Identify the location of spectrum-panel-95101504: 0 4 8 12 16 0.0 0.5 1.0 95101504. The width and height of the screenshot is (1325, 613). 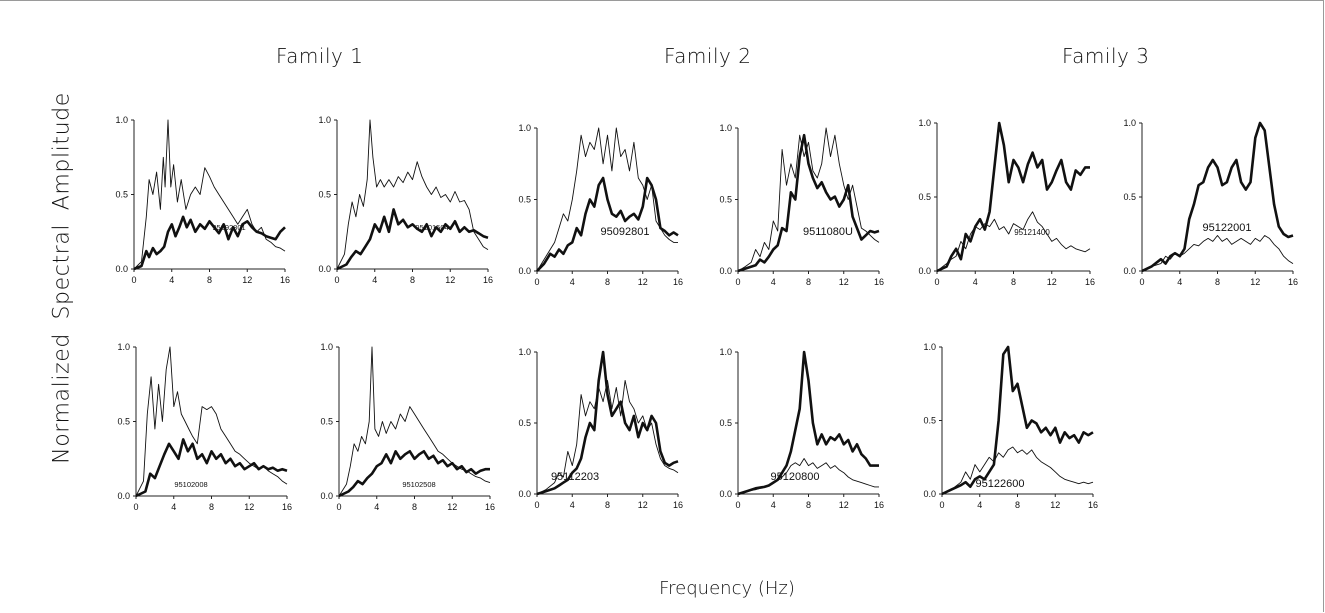
(405, 200).